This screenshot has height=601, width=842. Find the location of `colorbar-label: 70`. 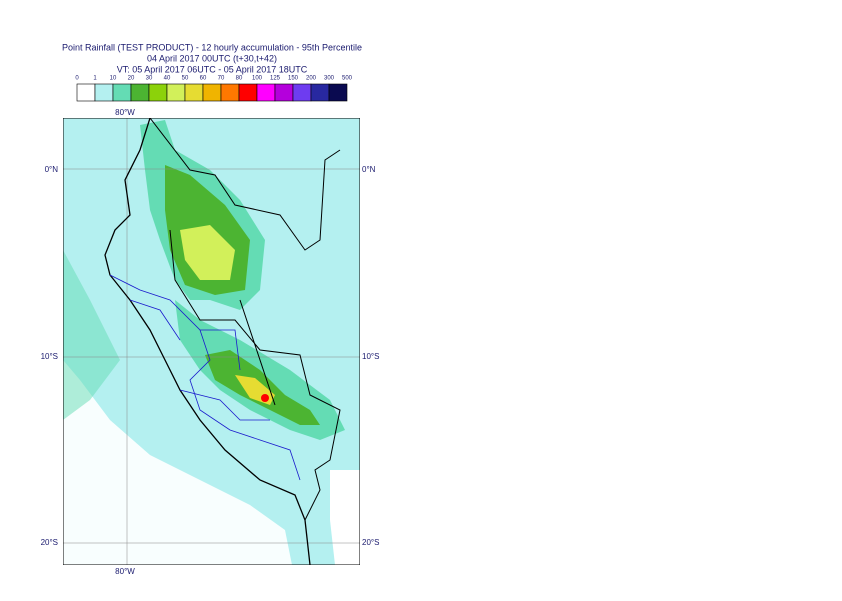

colorbar-label: 70 is located at coordinates (221, 79).